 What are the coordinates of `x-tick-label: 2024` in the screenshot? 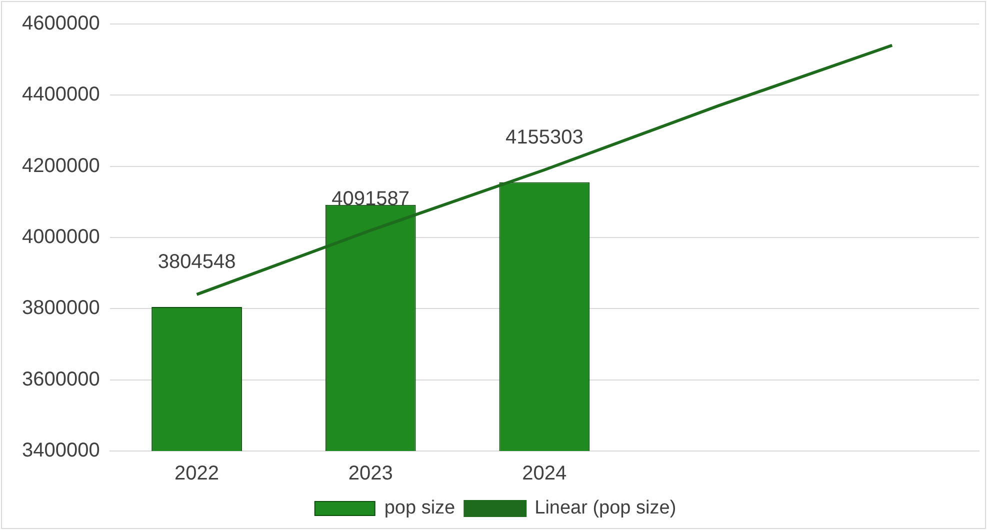 It's located at (544, 473).